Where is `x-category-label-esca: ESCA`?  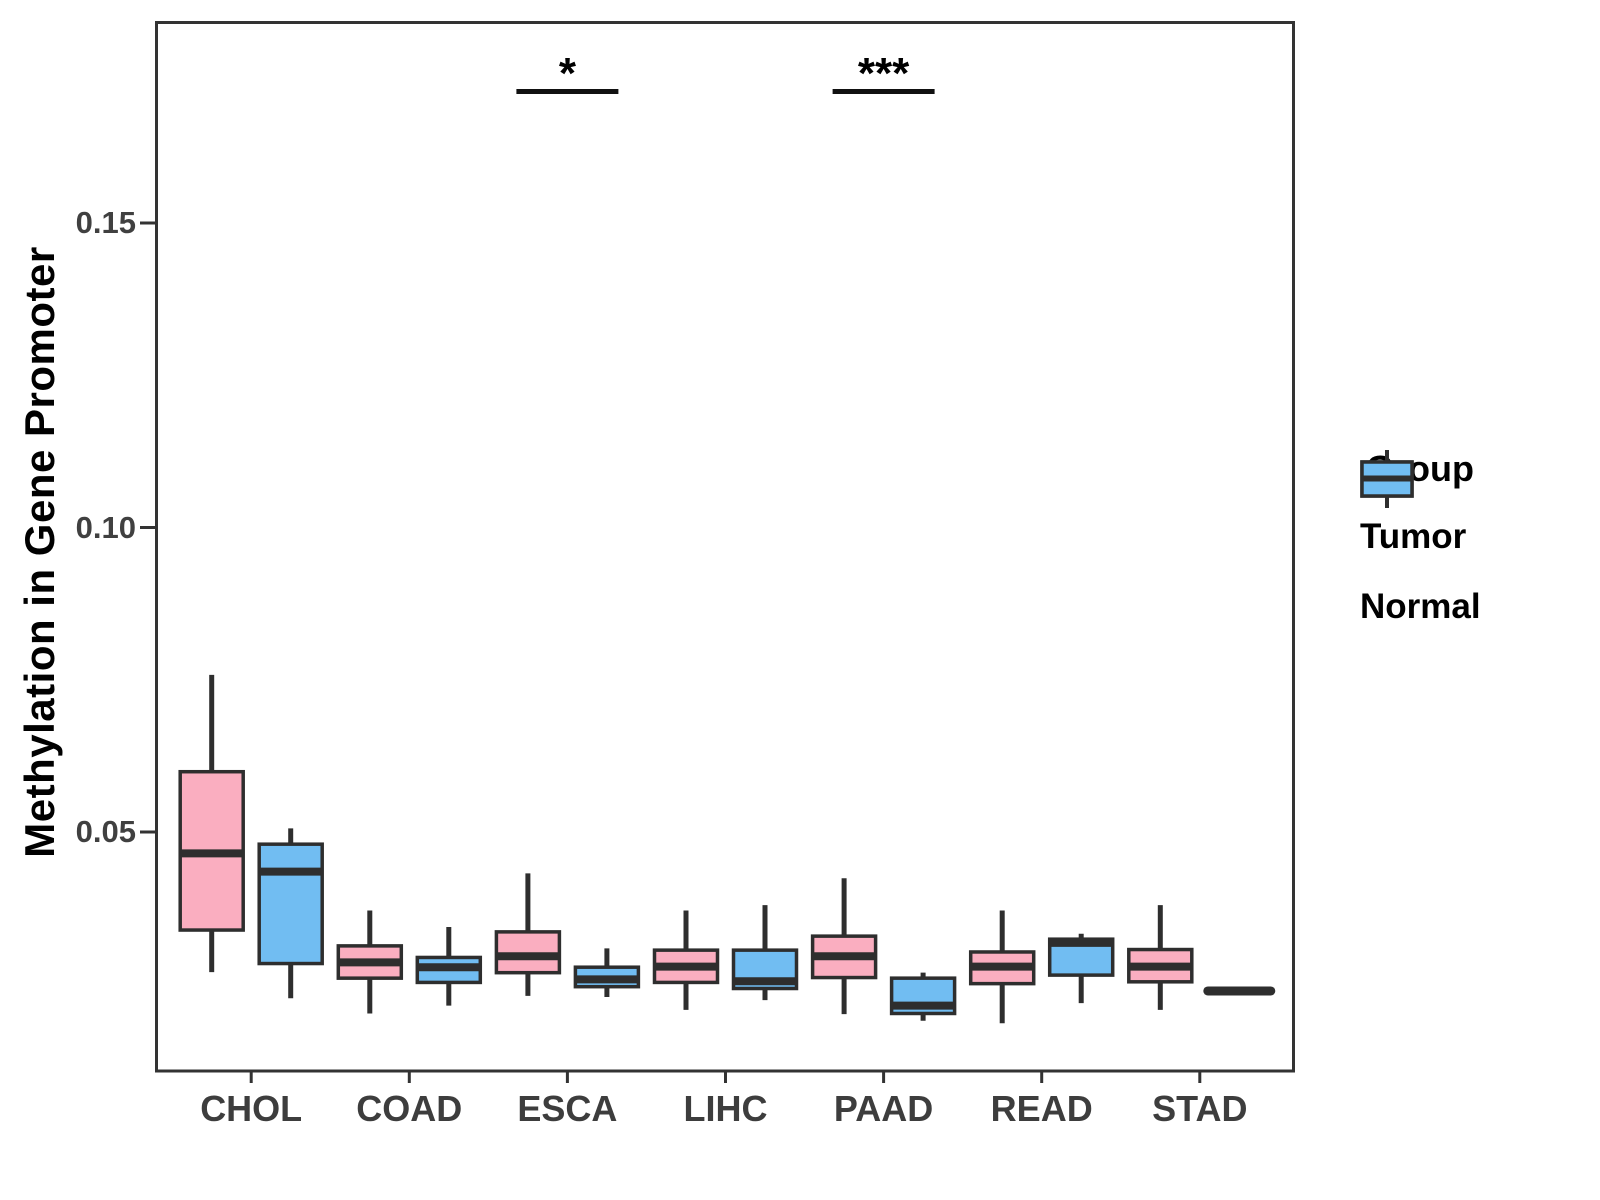 x-category-label-esca: ESCA is located at coordinates (567, 1108).